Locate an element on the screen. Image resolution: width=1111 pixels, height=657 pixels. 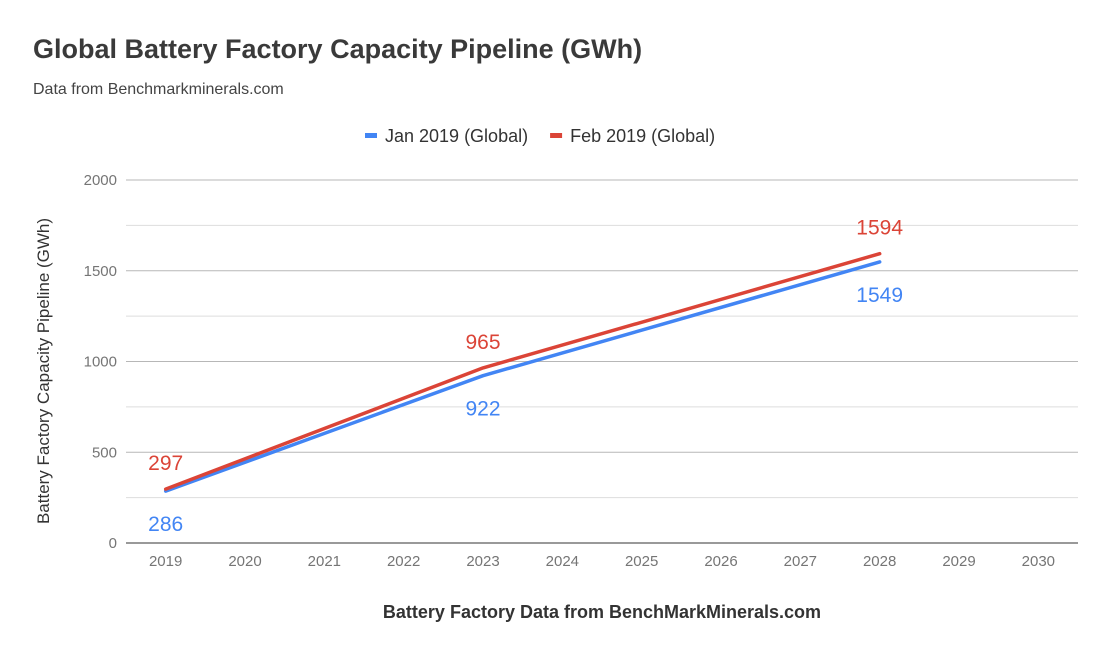
legend: Jan 2019 (Global) Feb 2019 (Global) is located at coordinates (540, 136).